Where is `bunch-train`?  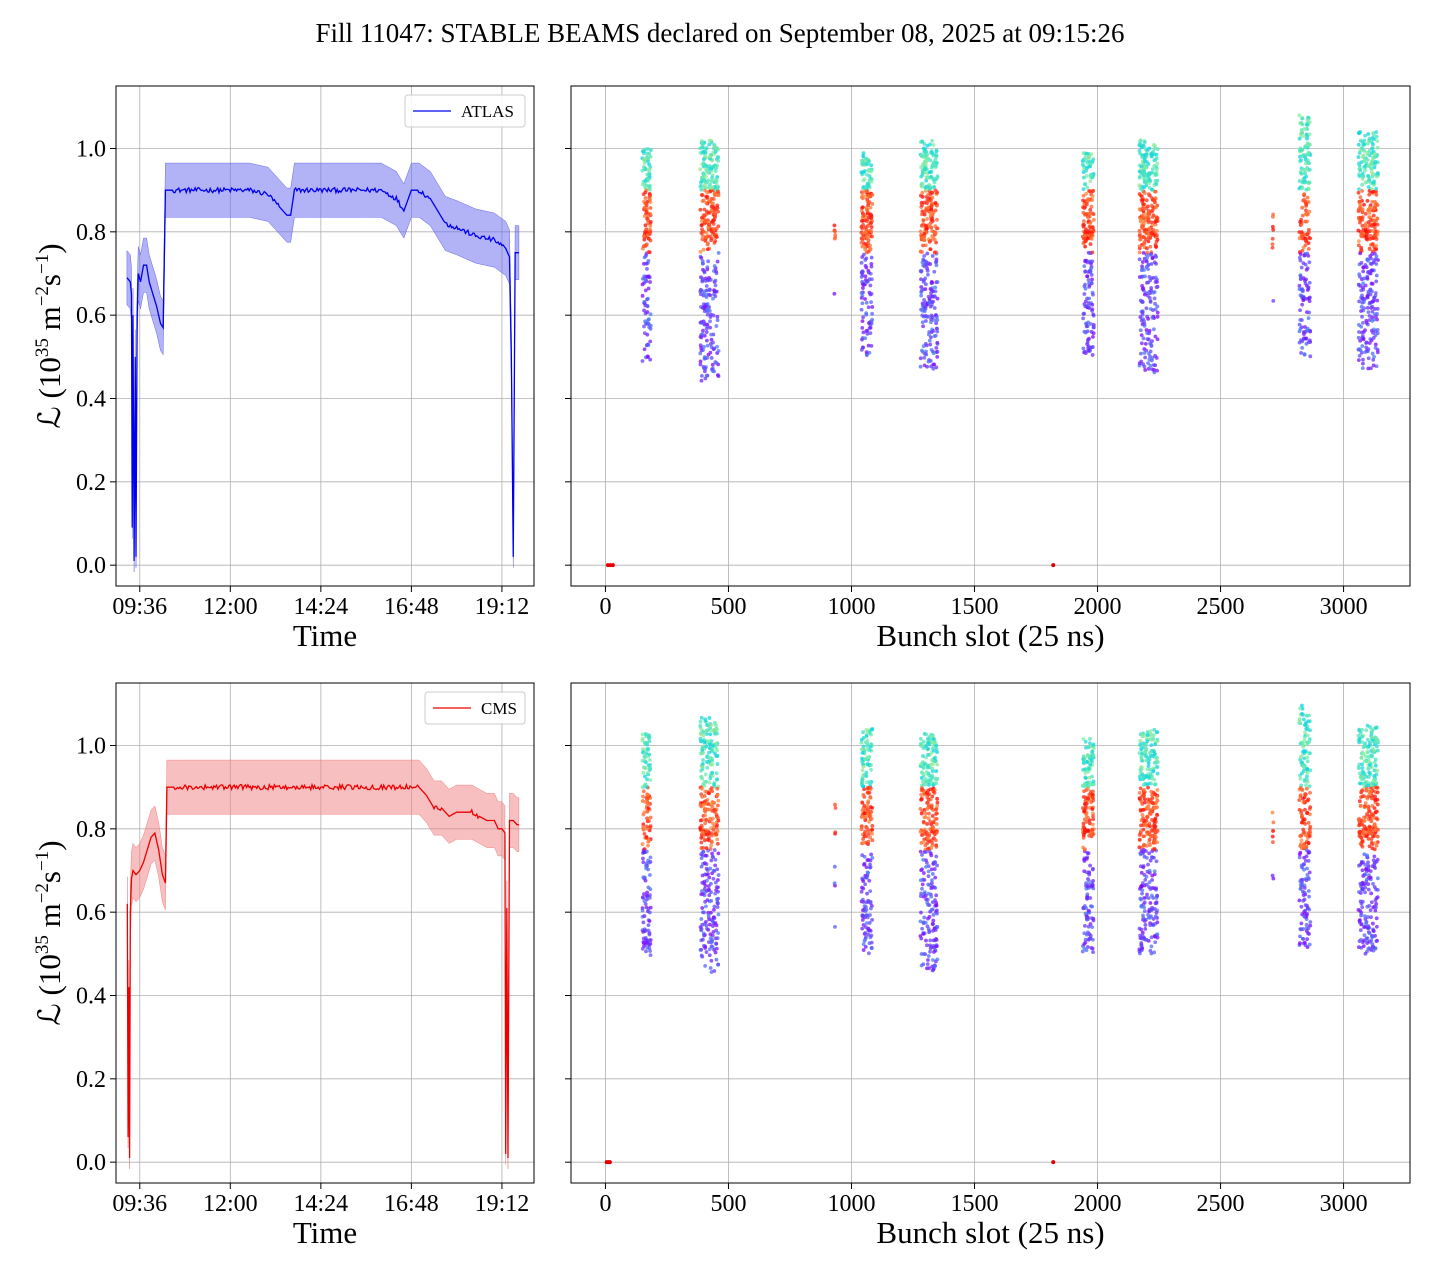 bunch-train is located at coordinates (646, 254).